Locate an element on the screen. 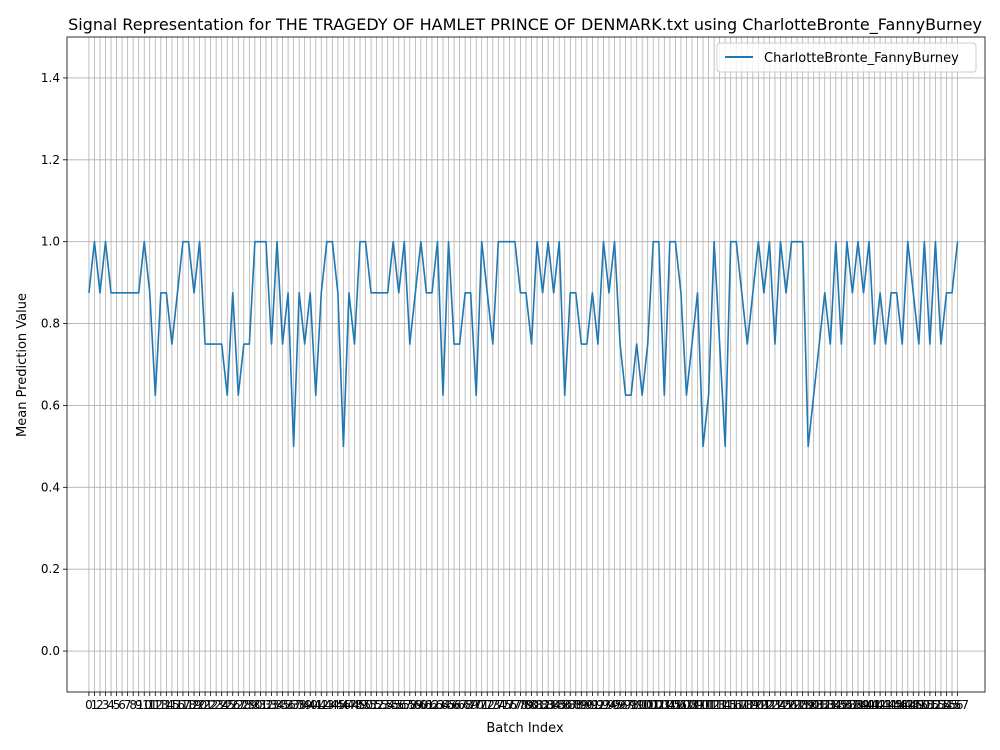 This screenshot has height=750, width=1000. legend: CharlotteBronte_FannyBurney is located at coordinates (846, 57).